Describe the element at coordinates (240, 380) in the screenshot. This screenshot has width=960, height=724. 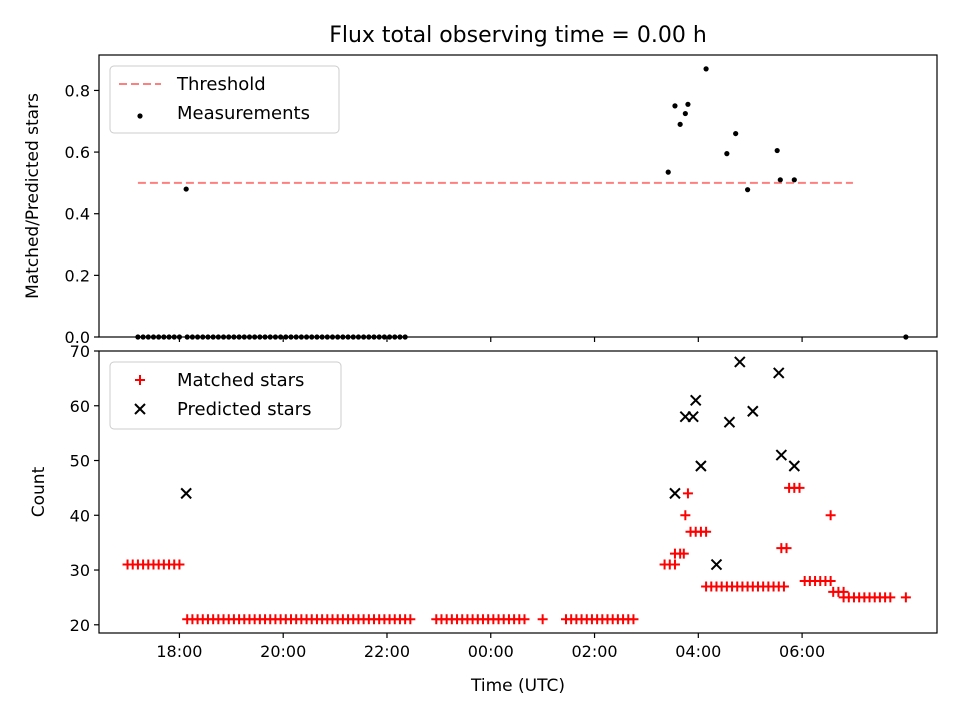
I see `legend-label: Matched stars` at that location.